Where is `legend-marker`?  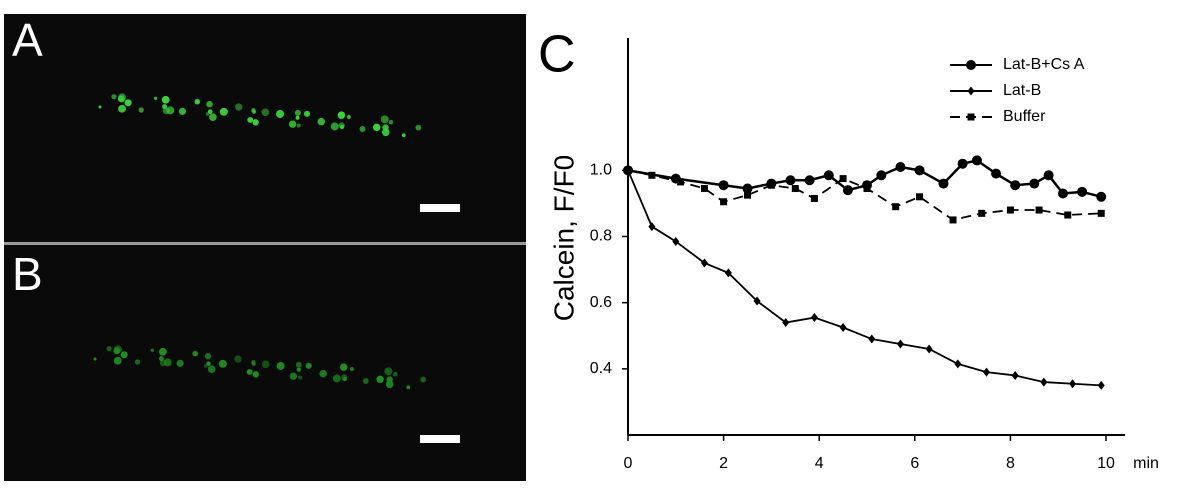
legend-marker is located at coordinates (971, 65).